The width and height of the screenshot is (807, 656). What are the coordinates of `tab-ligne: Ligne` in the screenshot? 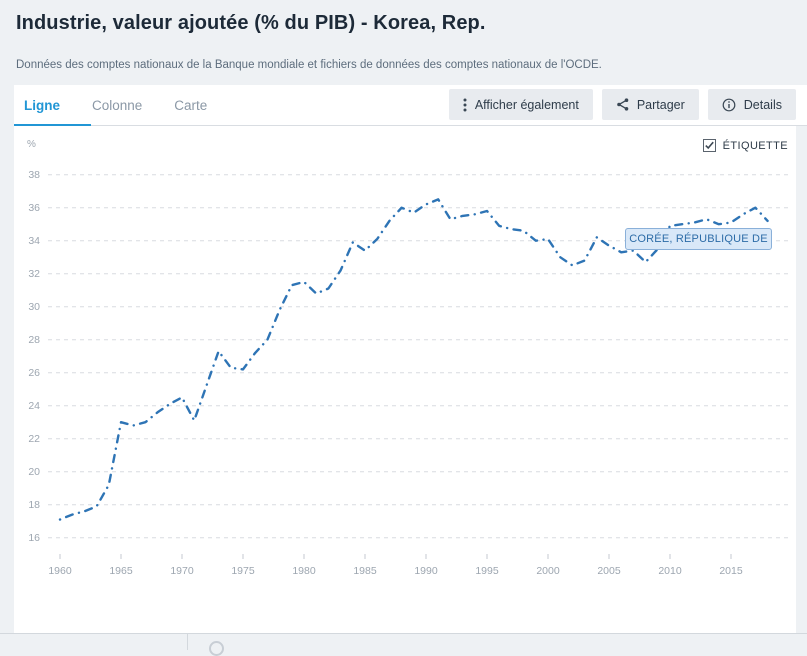 It's located at (52, 106).